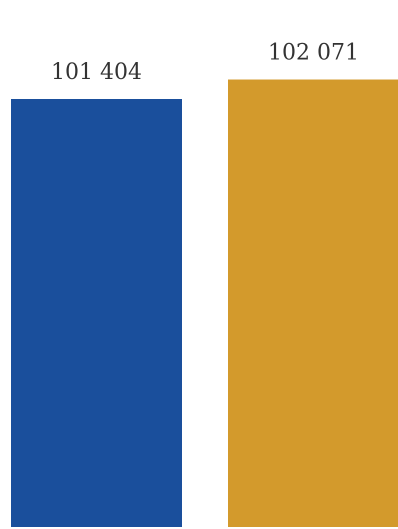 The image size is (398, 529). What do you see at coordinates (96, 72) in the screenshot?
I see `data-label-1: 101 404` at bounding box center [96, 72].